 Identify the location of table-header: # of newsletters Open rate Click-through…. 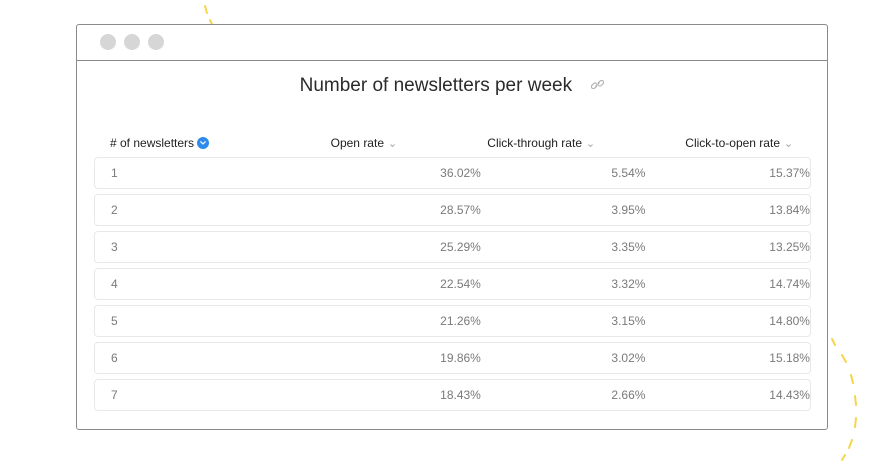
(452, 143).